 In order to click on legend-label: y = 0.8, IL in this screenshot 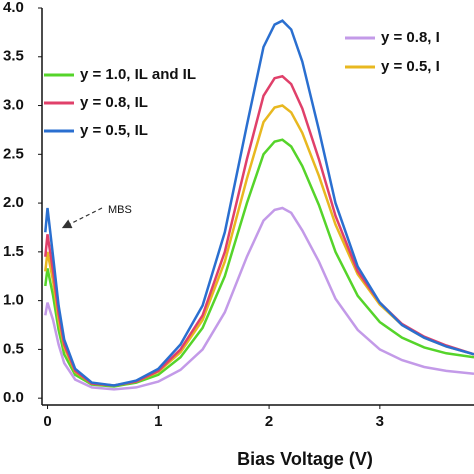, I will do `click(114, 102)`.